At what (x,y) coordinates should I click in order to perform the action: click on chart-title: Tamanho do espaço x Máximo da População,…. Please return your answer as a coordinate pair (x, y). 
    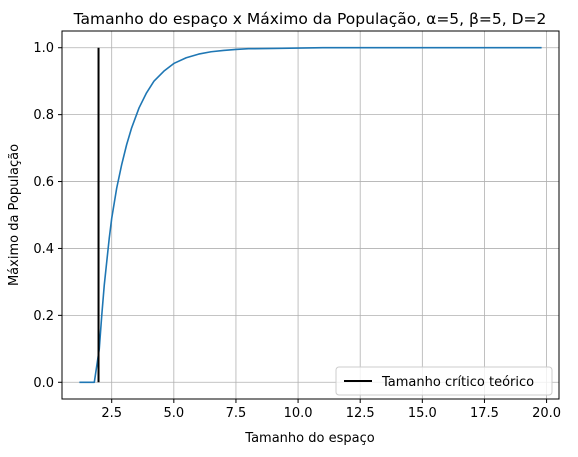
    Looking at the image, I should click on (310, 19).